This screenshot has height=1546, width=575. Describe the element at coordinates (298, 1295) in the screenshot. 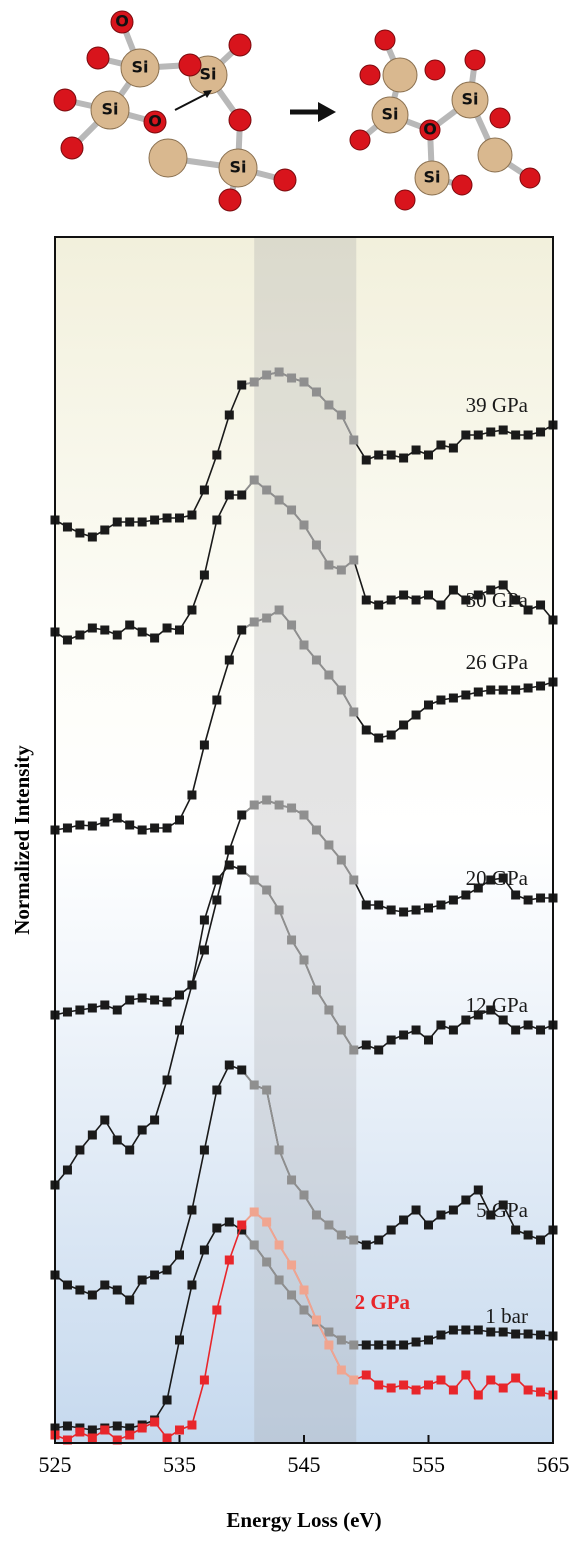

I see `series-line-highlight` at that location.